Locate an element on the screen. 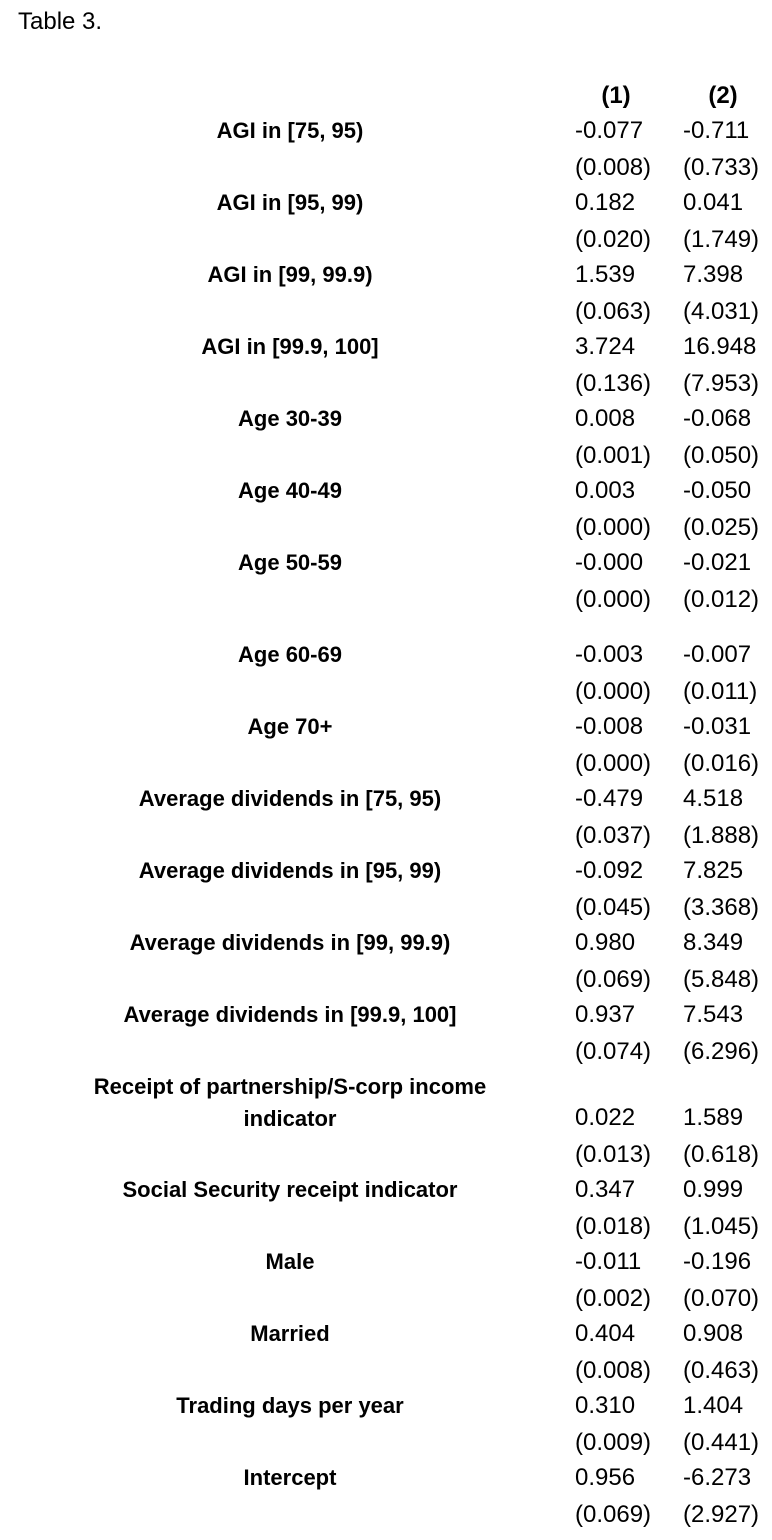 The image size is (772, 1540). coefficient-cell: 0.908 is located at coordinates (713, 1333).